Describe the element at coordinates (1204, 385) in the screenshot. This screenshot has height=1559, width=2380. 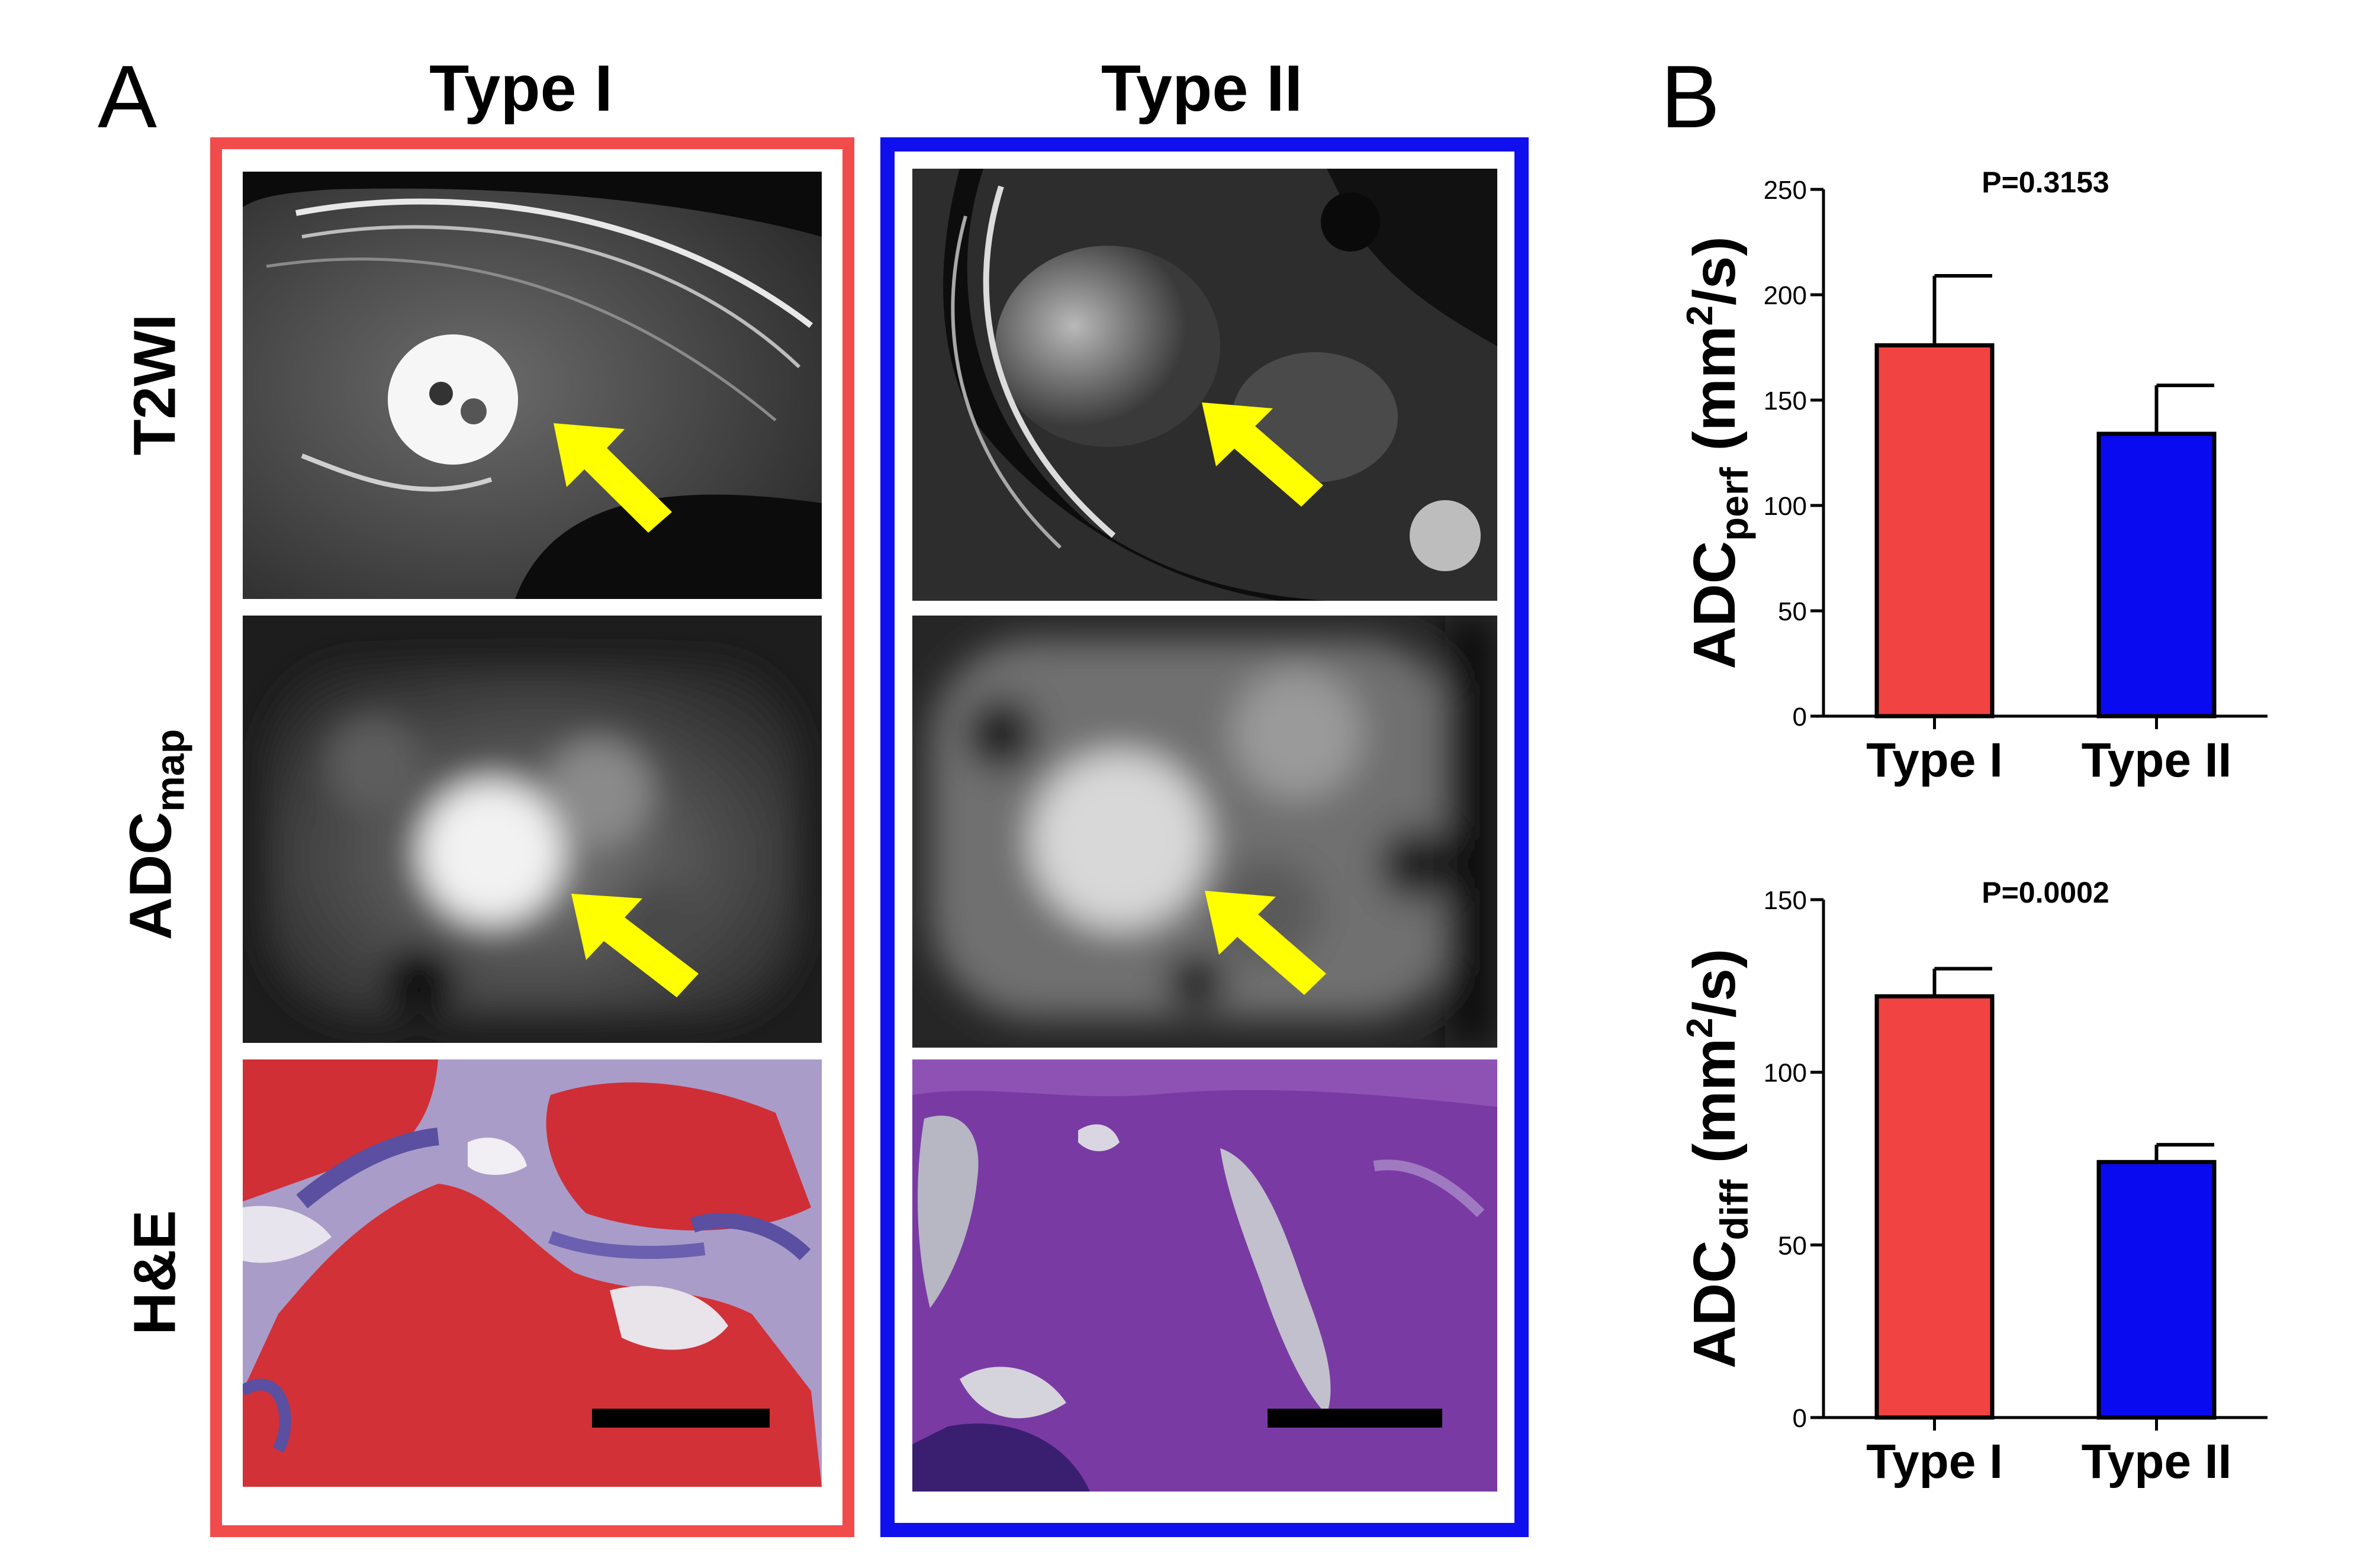
I see `type-2-t2wi-image` at that location.